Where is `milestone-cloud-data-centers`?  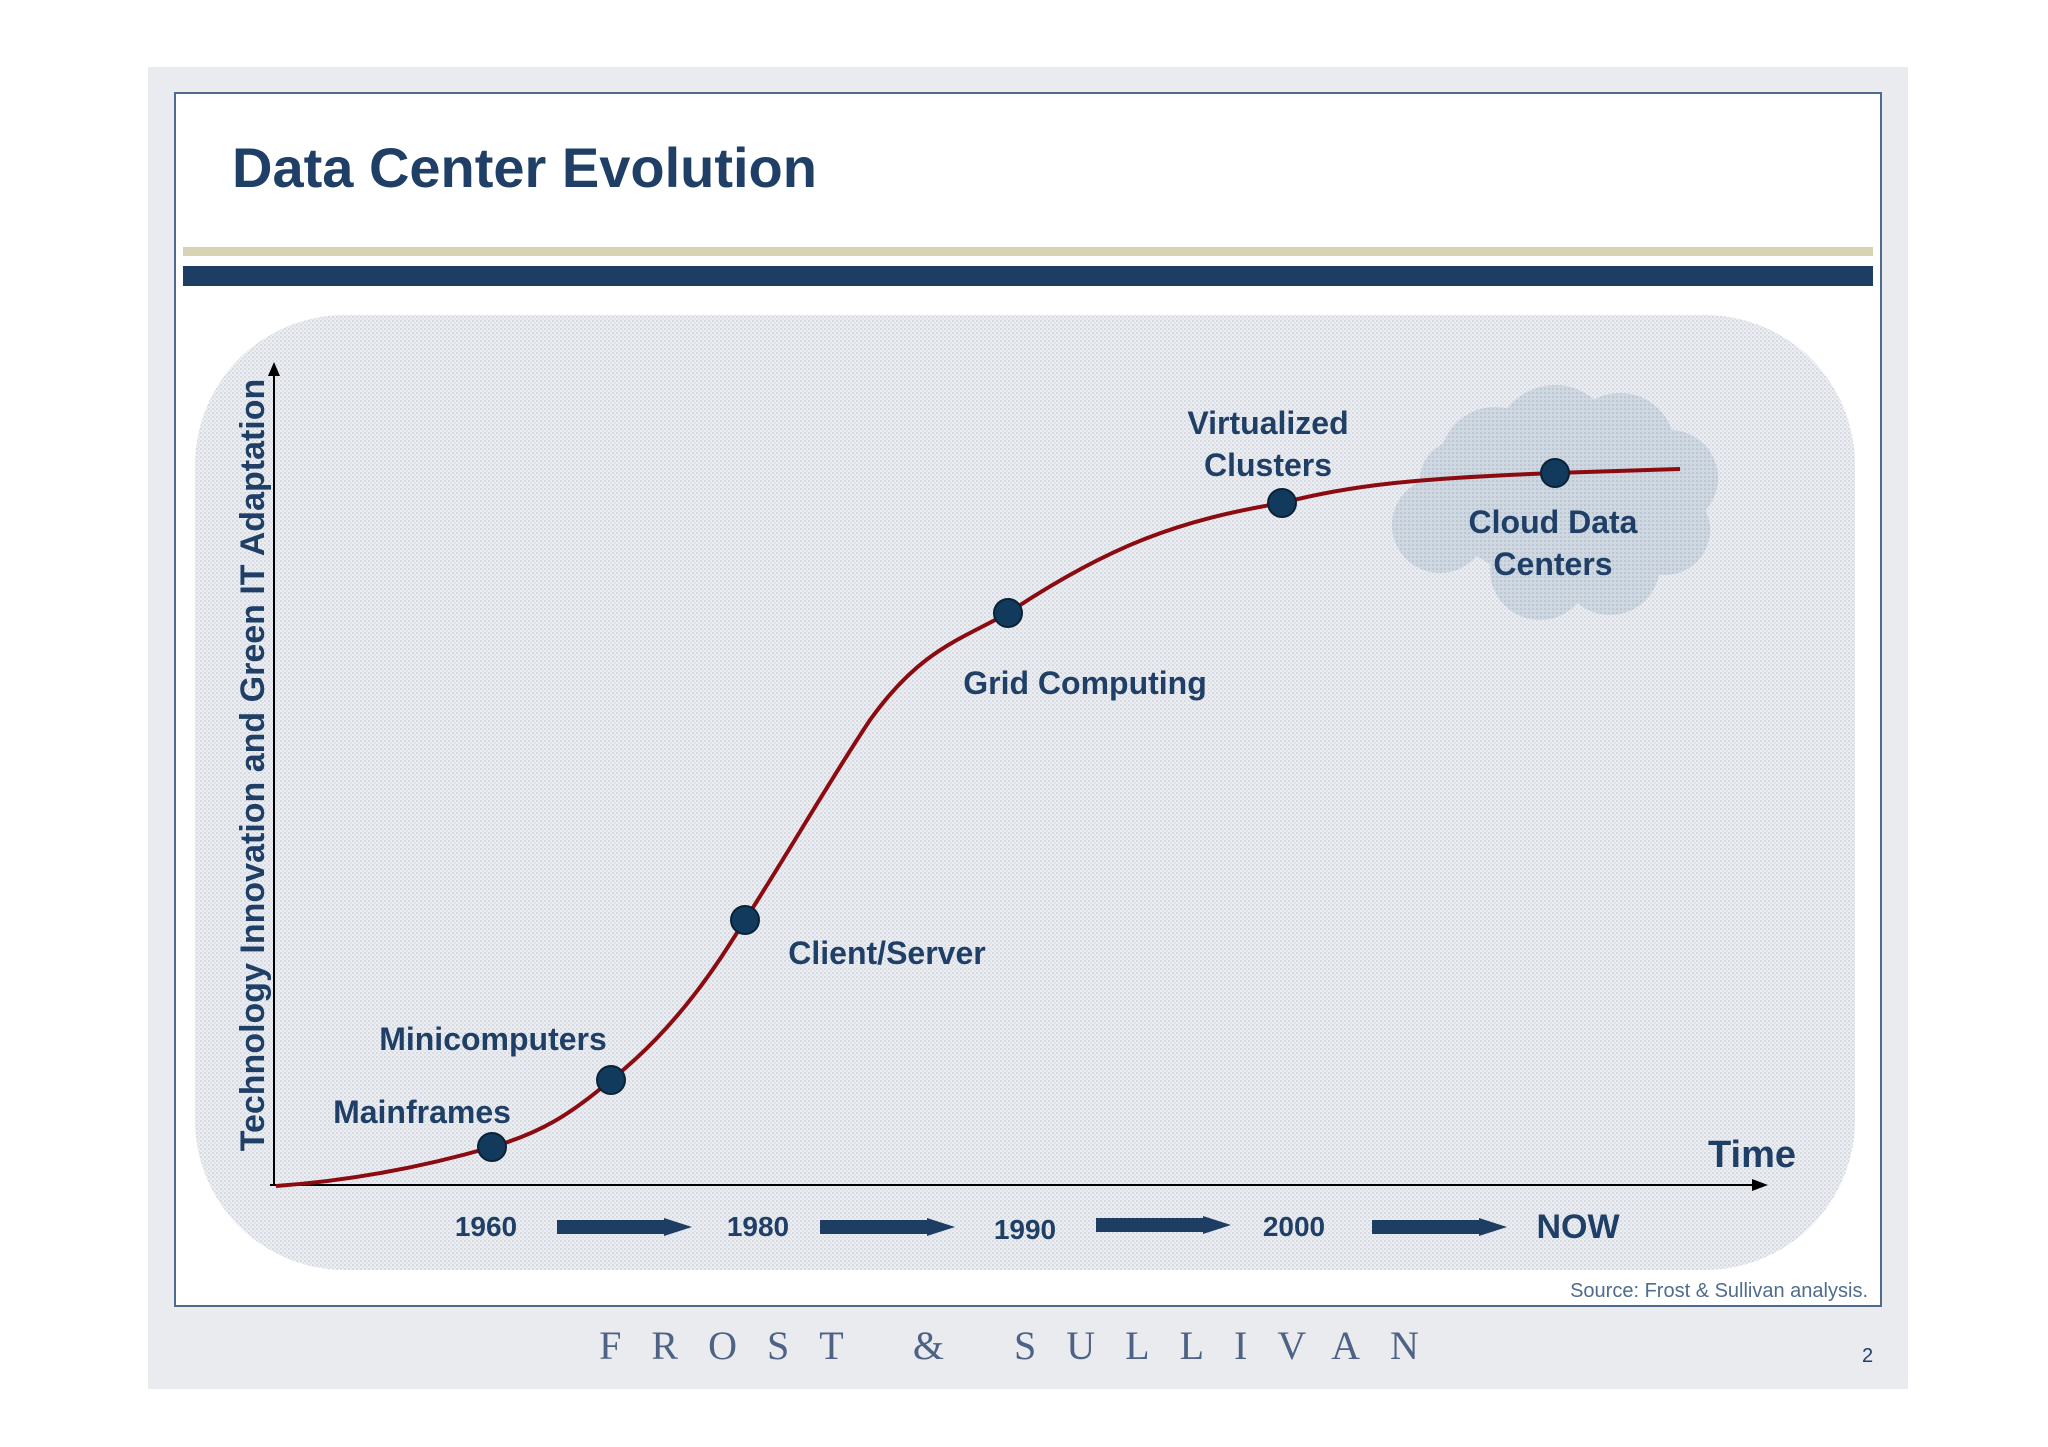 milestone-cloud-data-centers is located at coordinates (1555, 473).